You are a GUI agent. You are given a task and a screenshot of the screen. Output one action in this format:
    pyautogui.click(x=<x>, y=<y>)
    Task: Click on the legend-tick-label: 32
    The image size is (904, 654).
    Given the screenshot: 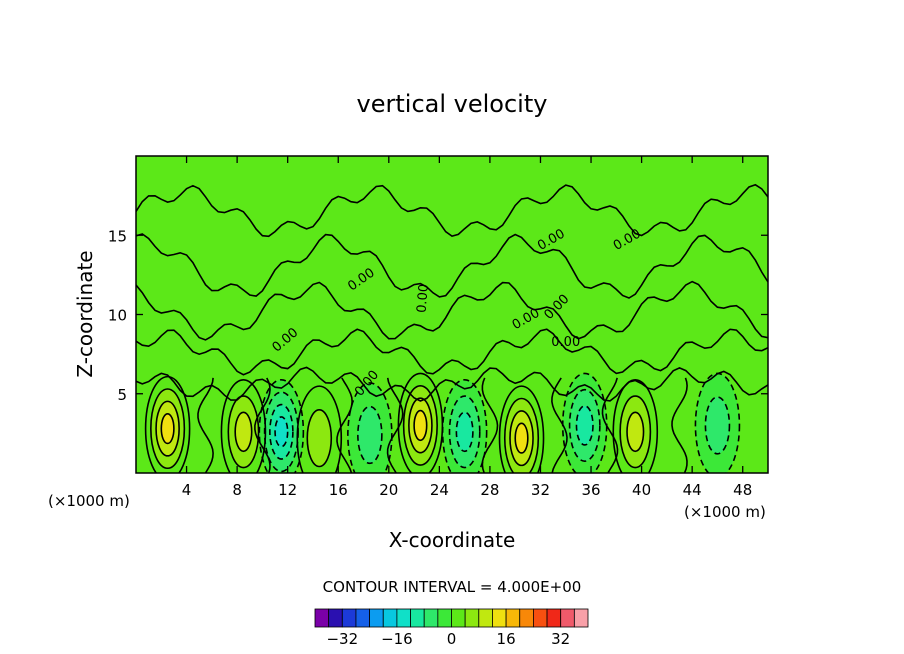 What is the action you would take?
    pyautogui.click(x=560, y=639)
    